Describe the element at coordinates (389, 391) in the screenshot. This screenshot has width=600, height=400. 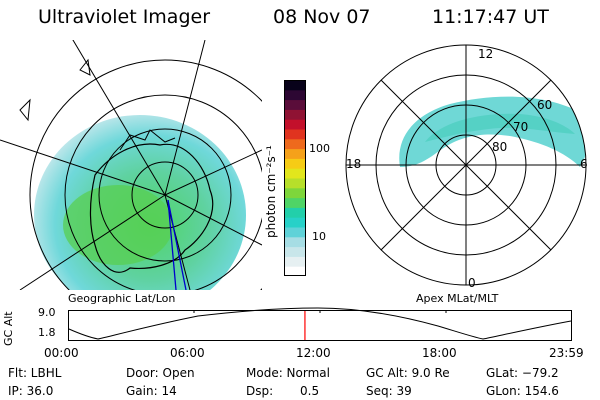
I see `seq-info: Seq: 39` at that location.